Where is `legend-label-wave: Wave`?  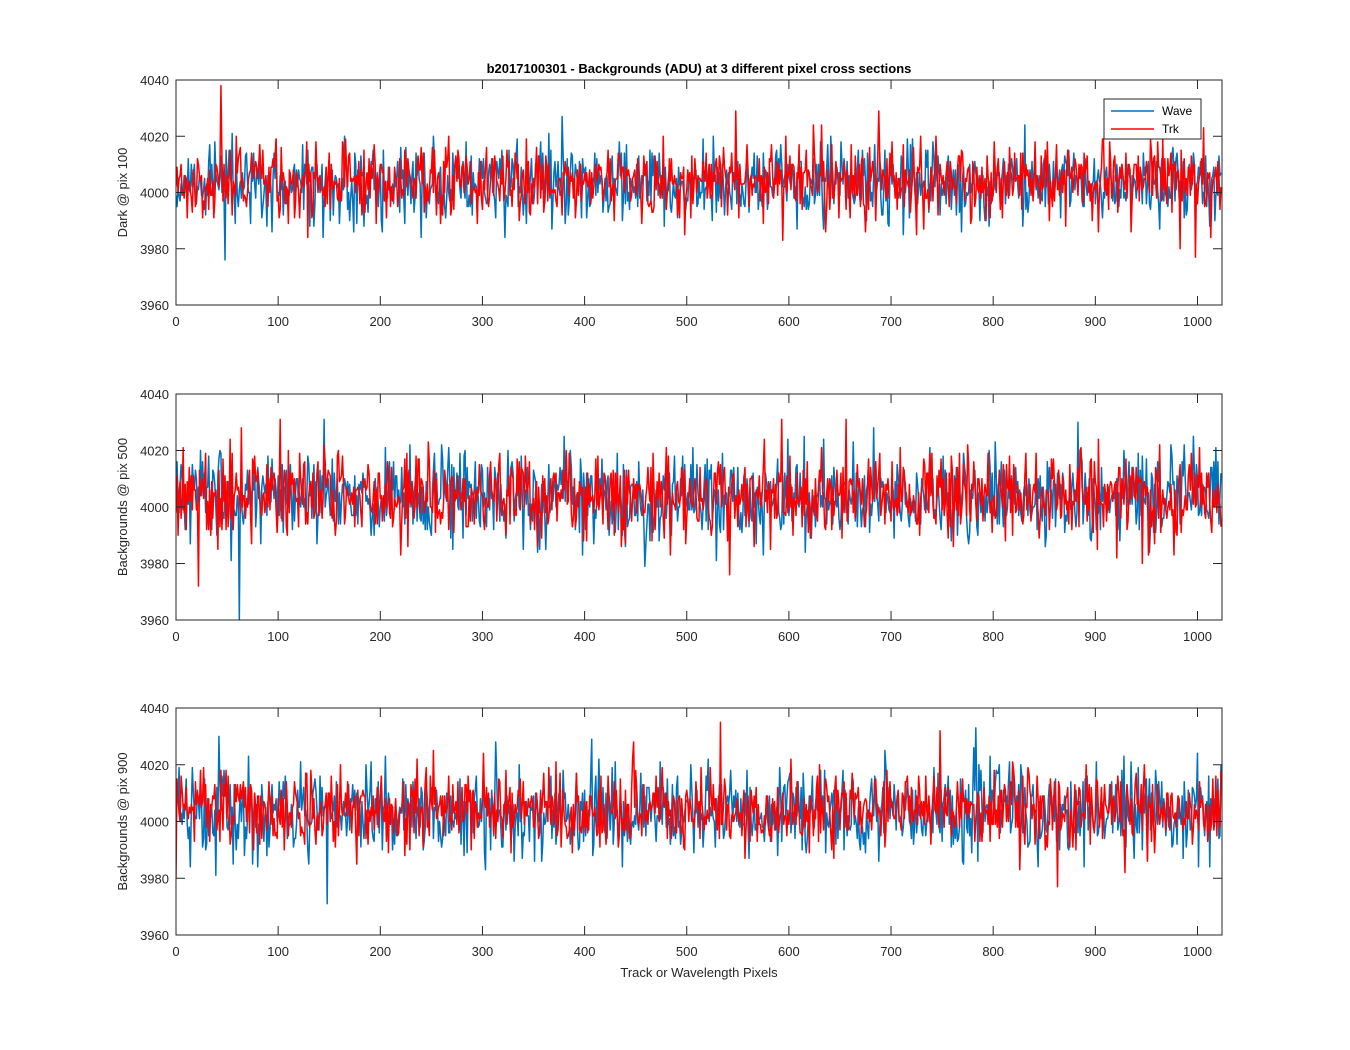
legend-label-wave: Wave is located at coordinates (1177, 111).